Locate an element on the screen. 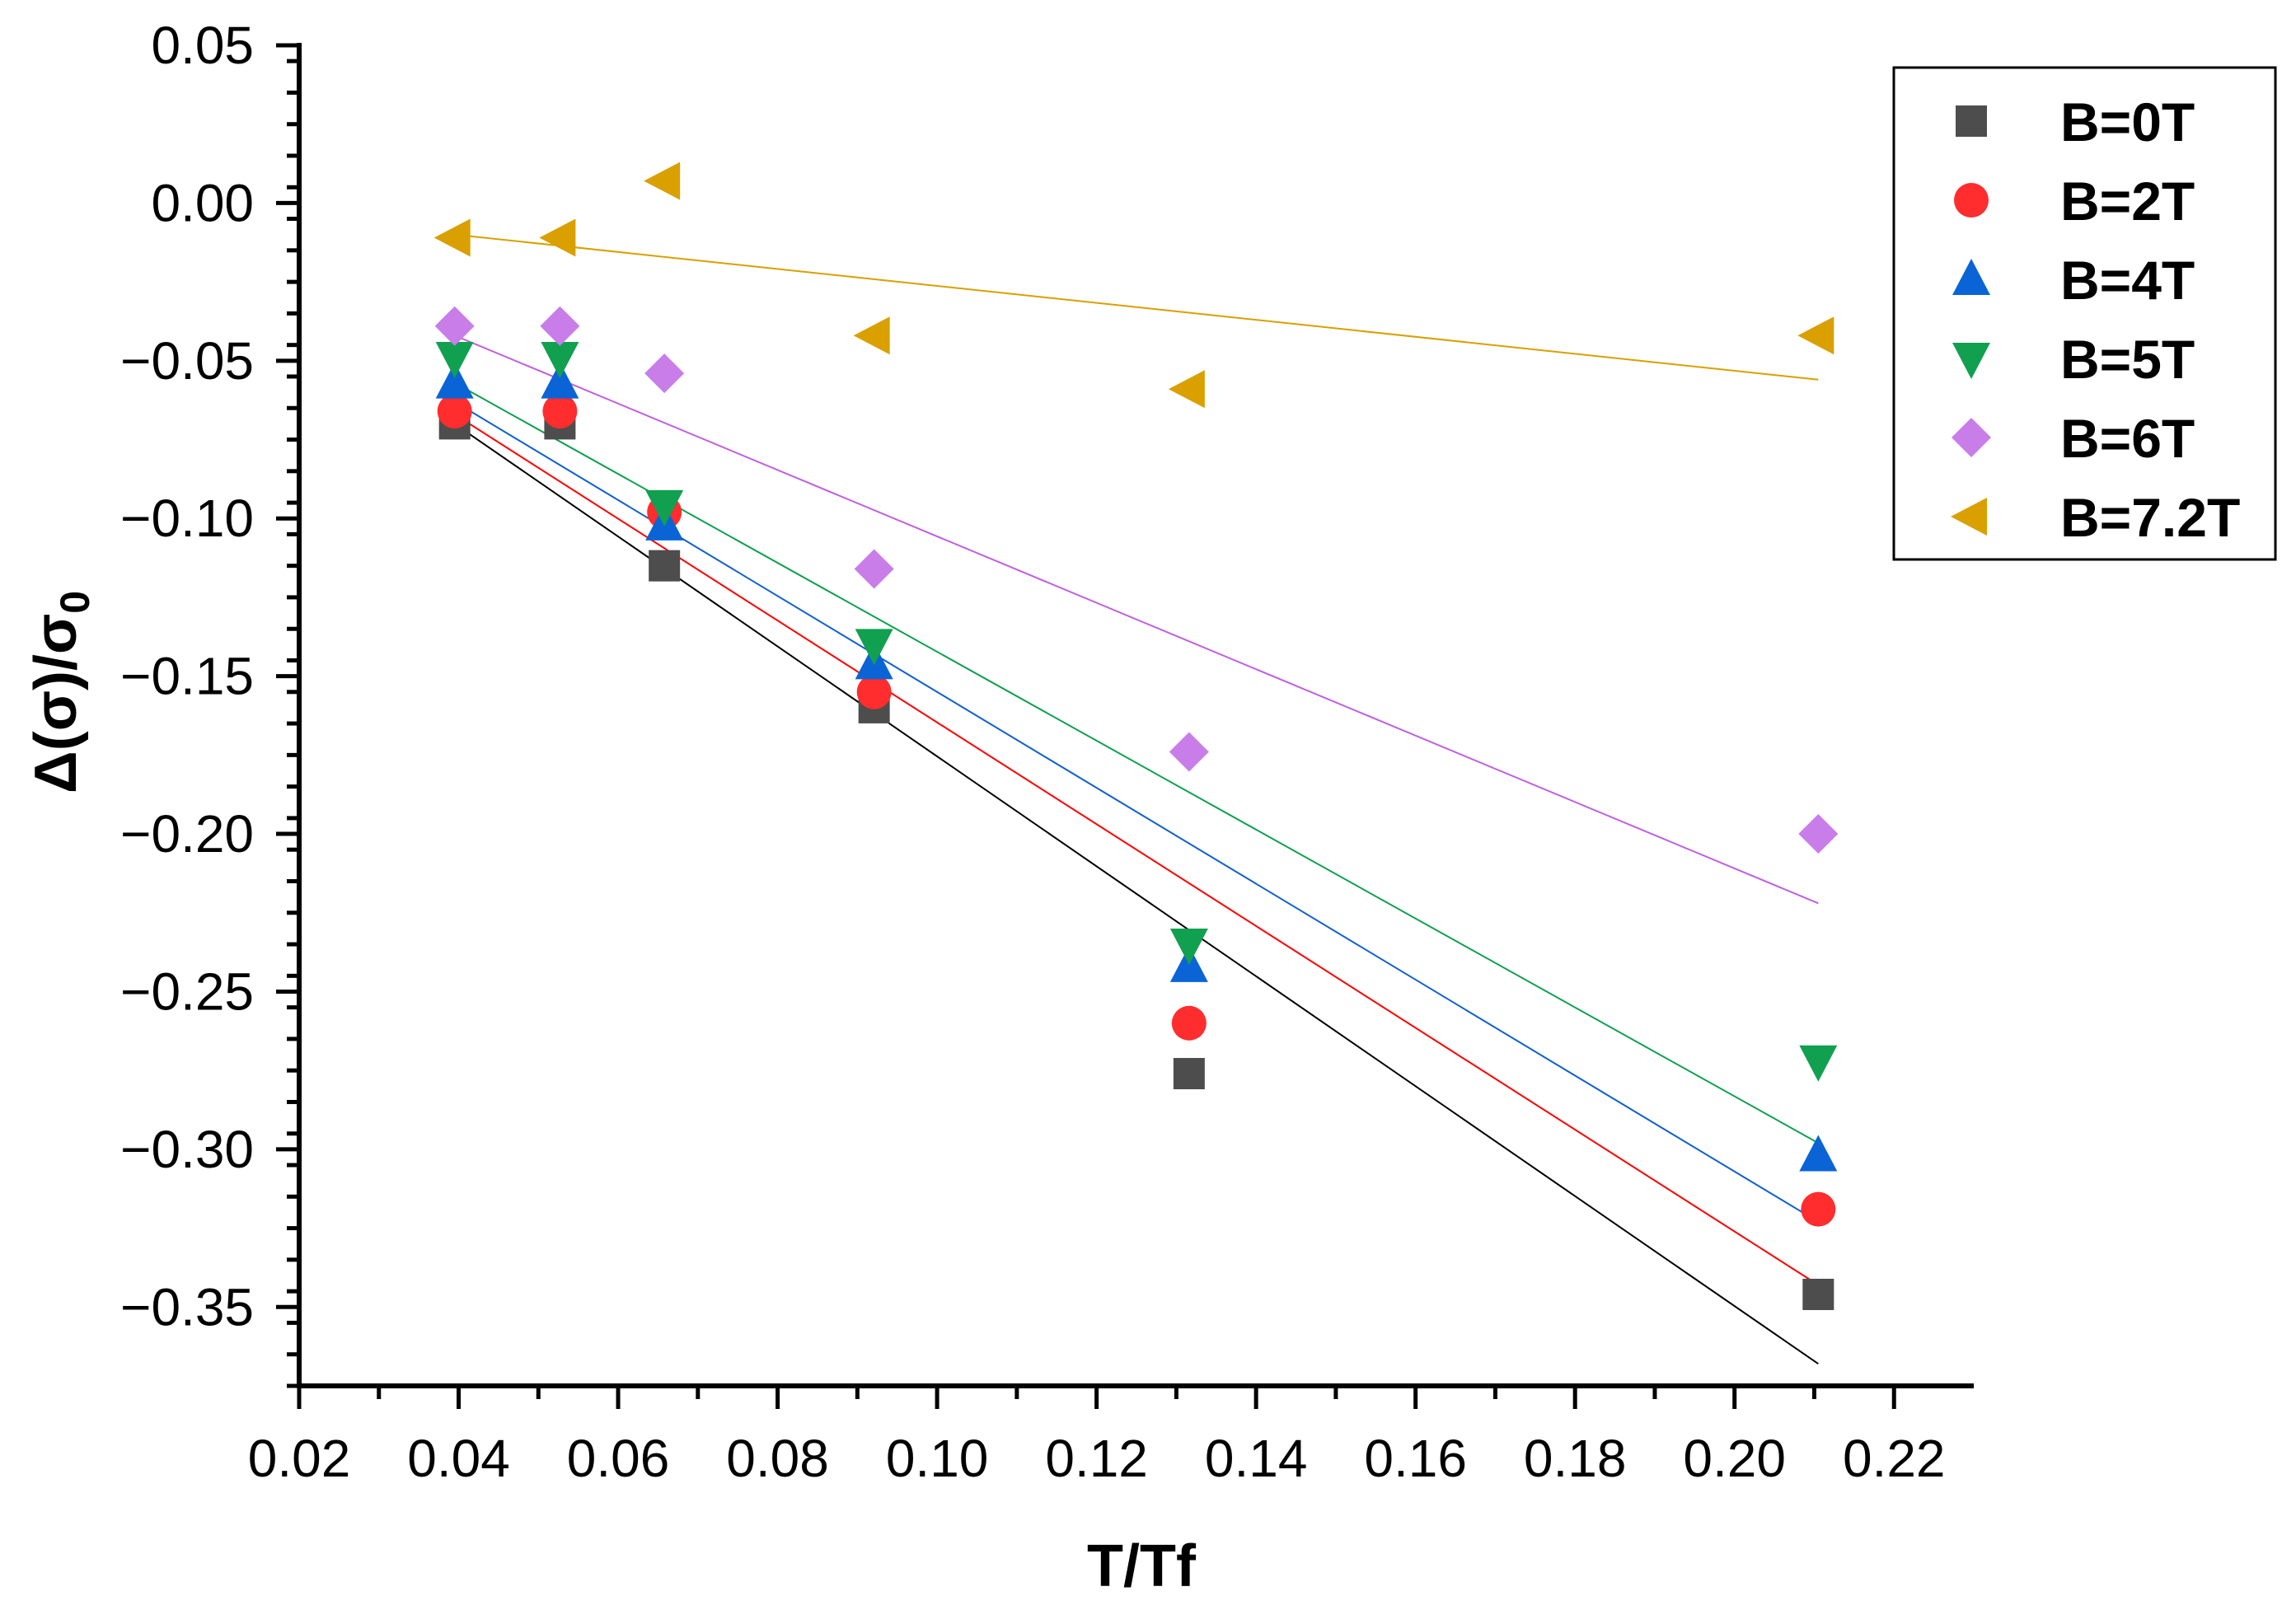 The width and height of the screenshot is (2296, 1610). legend-label-5: B=7.2T is located at coordinates (2150, 517).